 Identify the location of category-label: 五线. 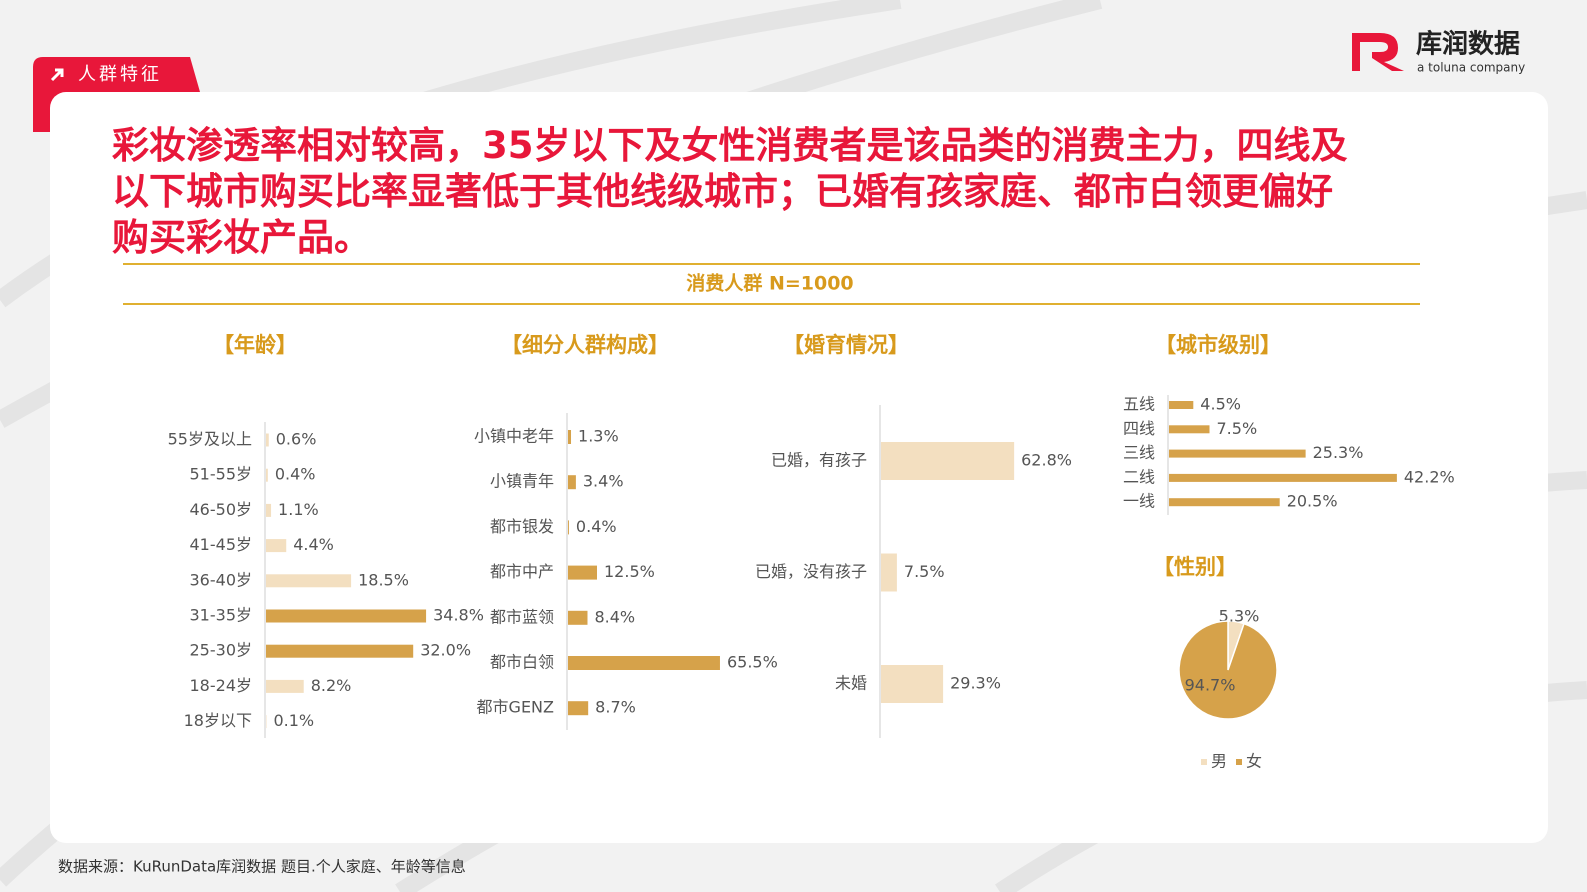
(1139, 404).